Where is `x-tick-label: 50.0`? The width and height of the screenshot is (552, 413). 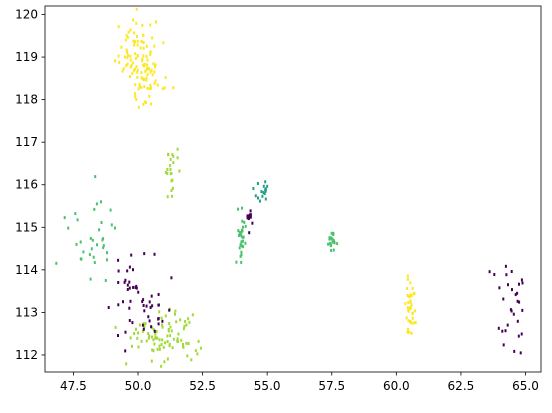
x-tick-label: 50.0 is located at coordinates (138, 386).